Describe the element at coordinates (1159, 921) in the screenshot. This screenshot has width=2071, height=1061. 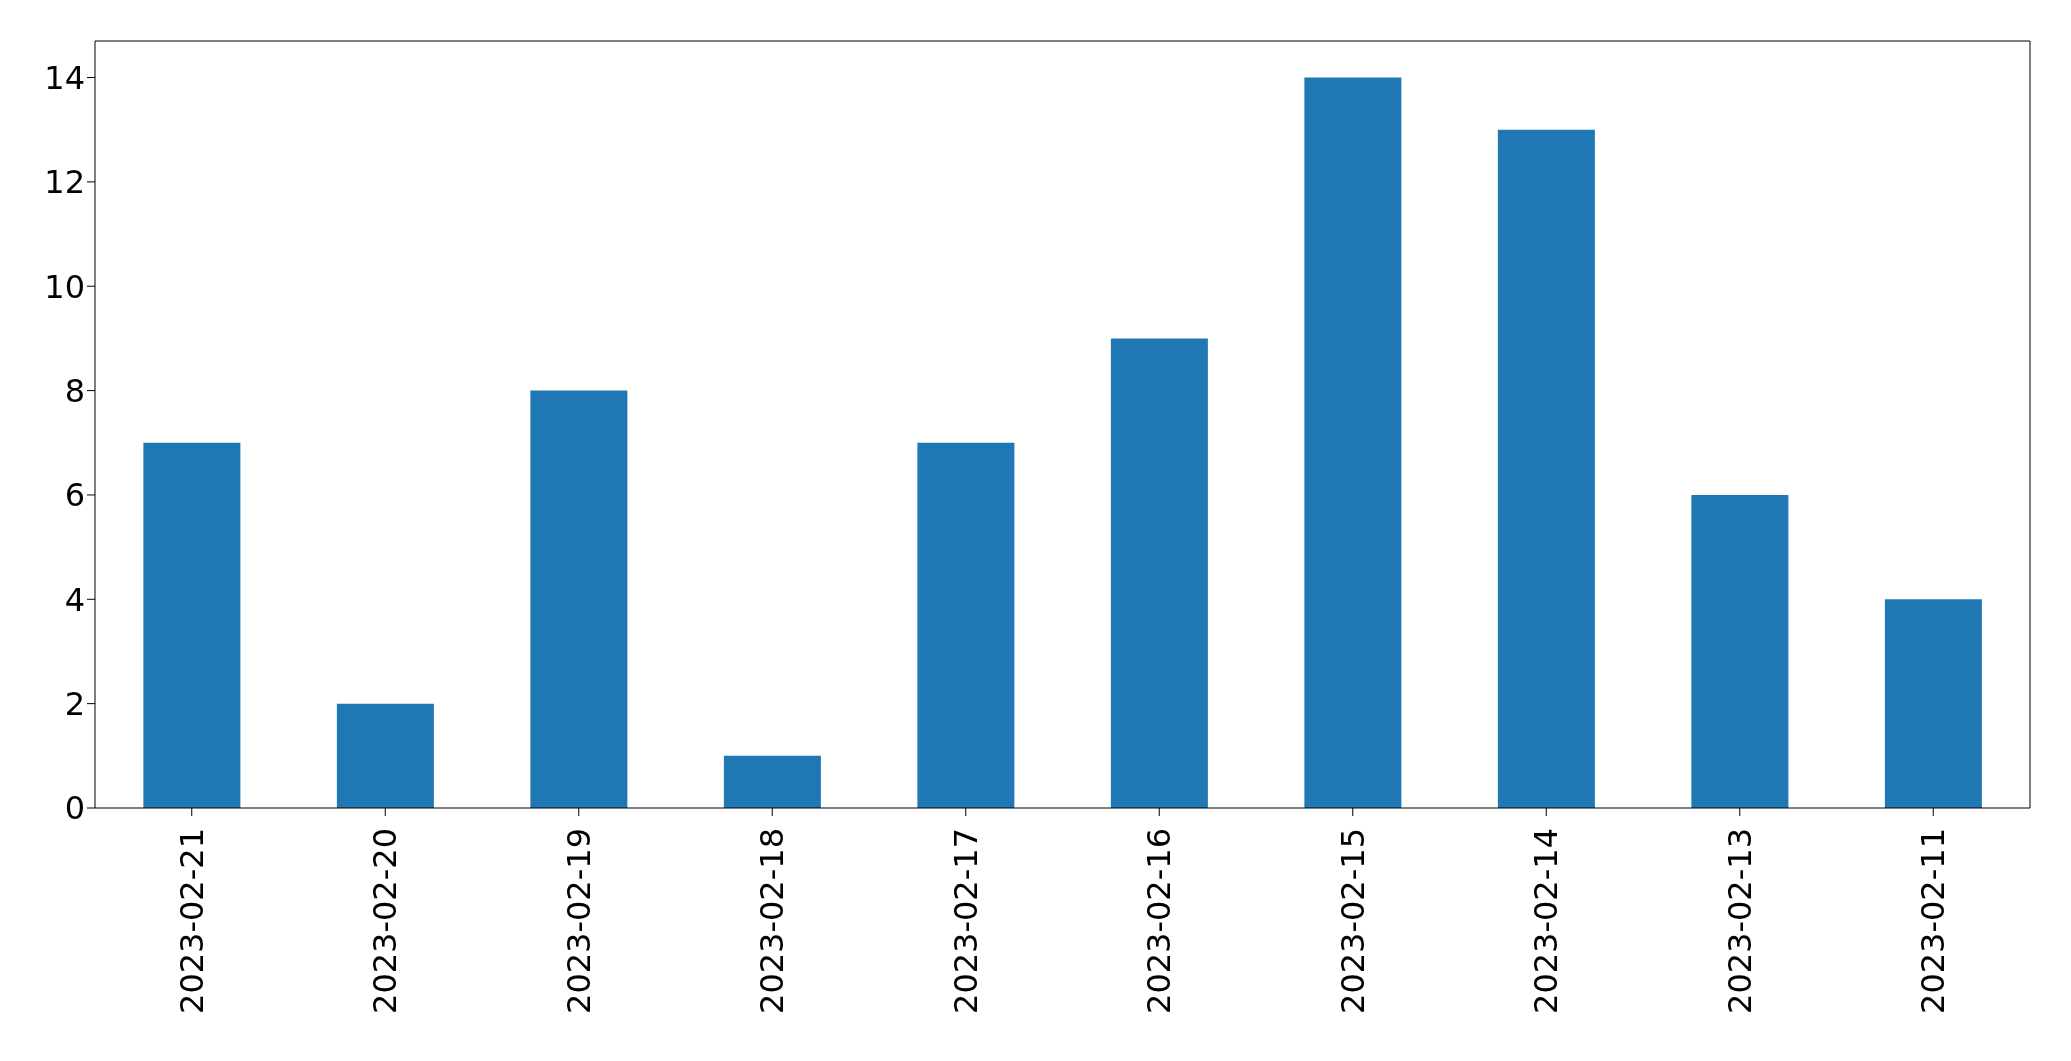
I see `x-tick-label: 2023-02-16` at that location.